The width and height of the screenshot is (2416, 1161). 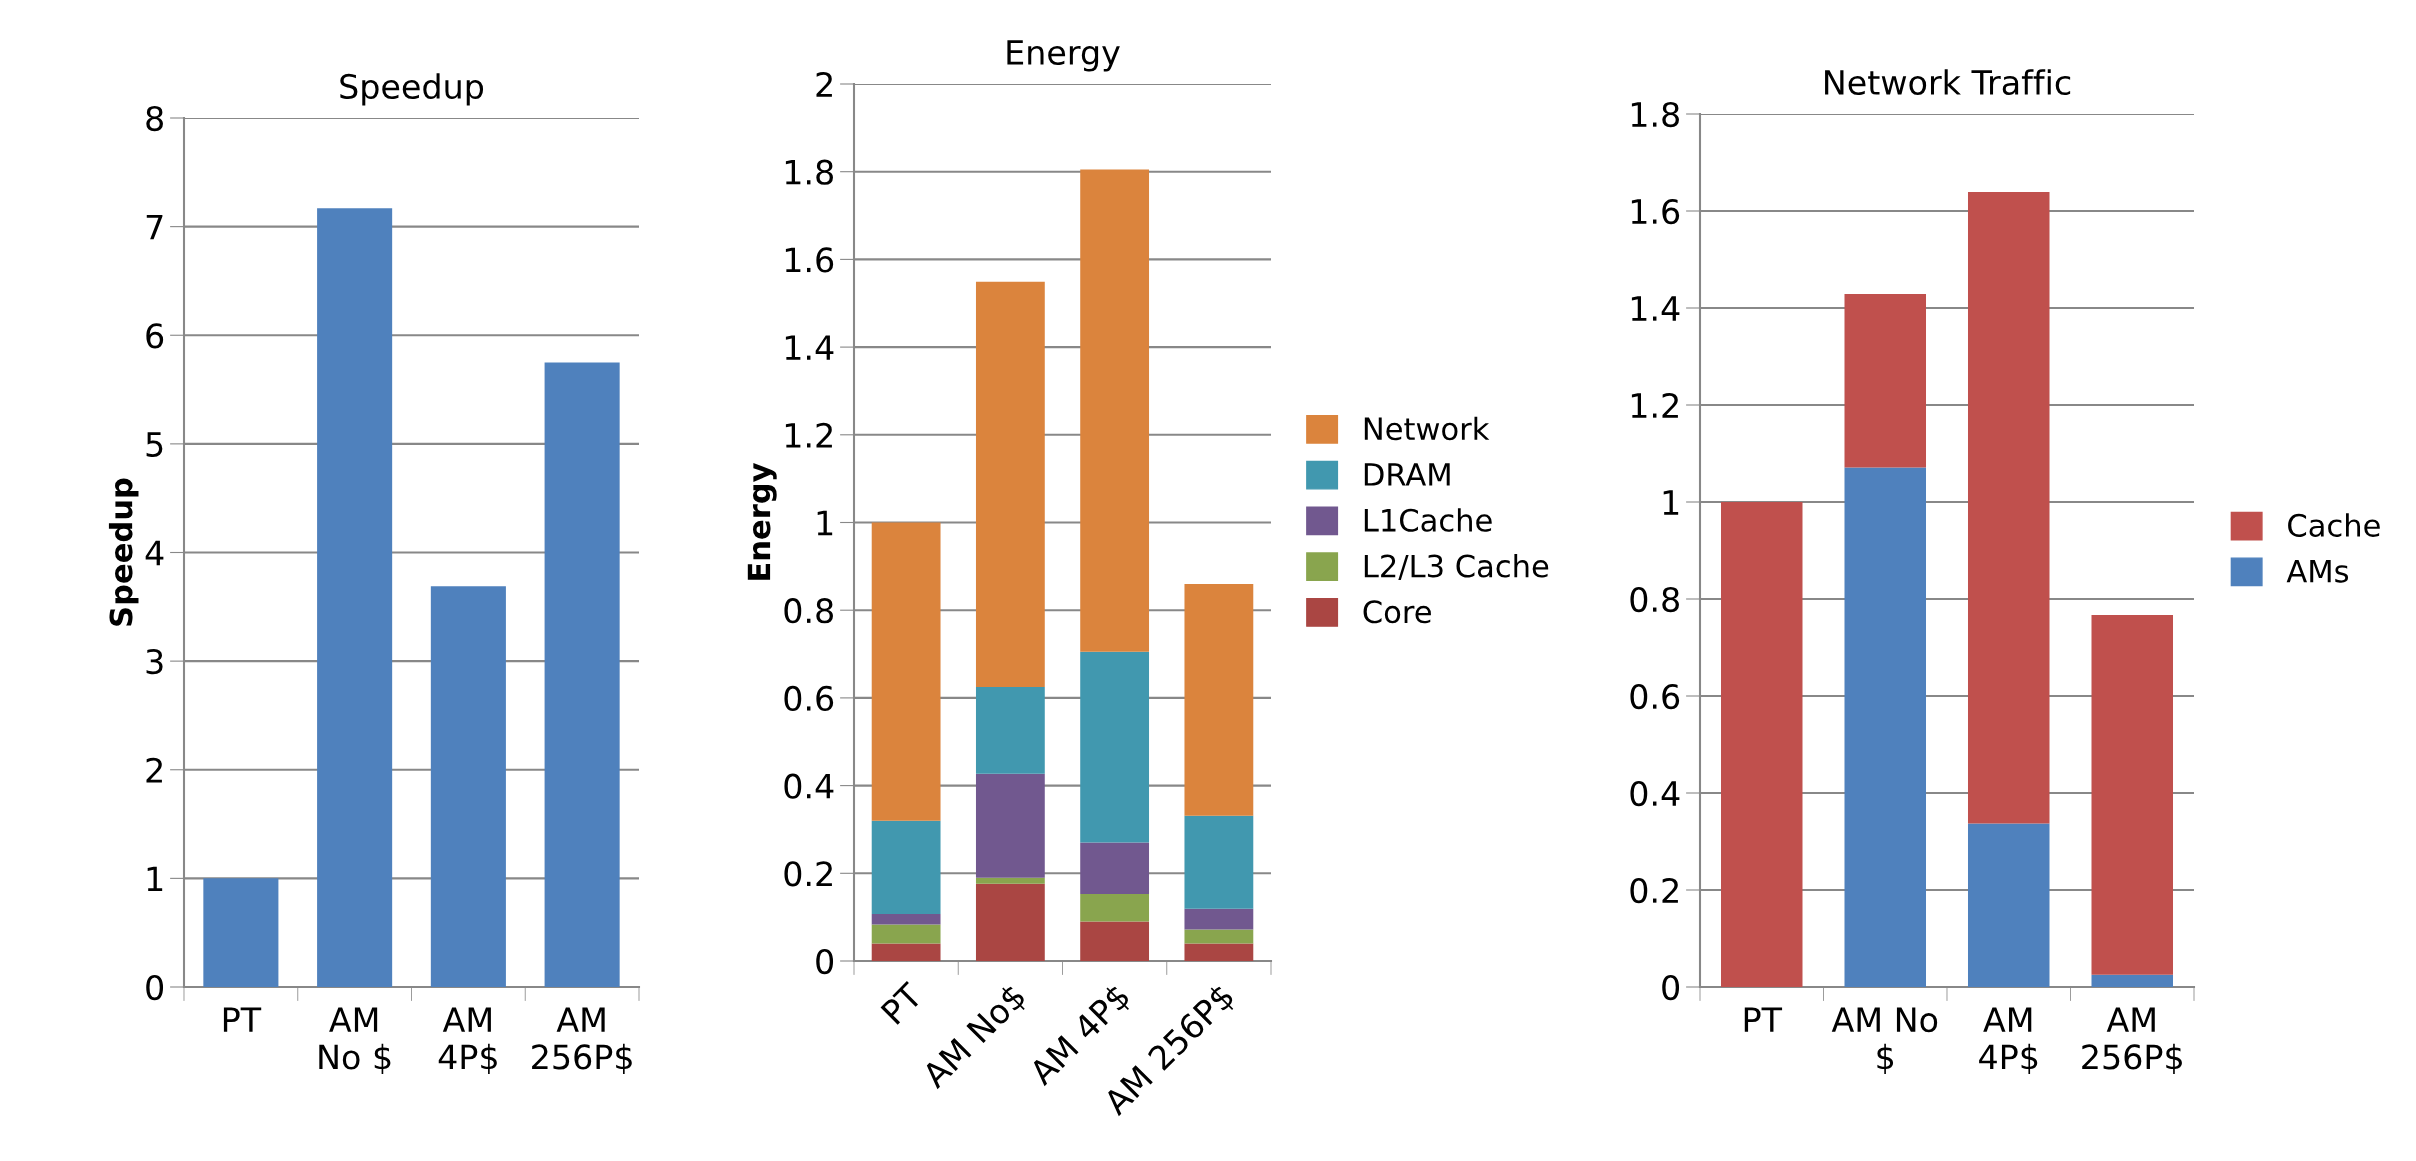 What do you see at coordinates (154, 662) in the screenshot?
I see `y-tick-label: 3` at bounding box center [154, 662].